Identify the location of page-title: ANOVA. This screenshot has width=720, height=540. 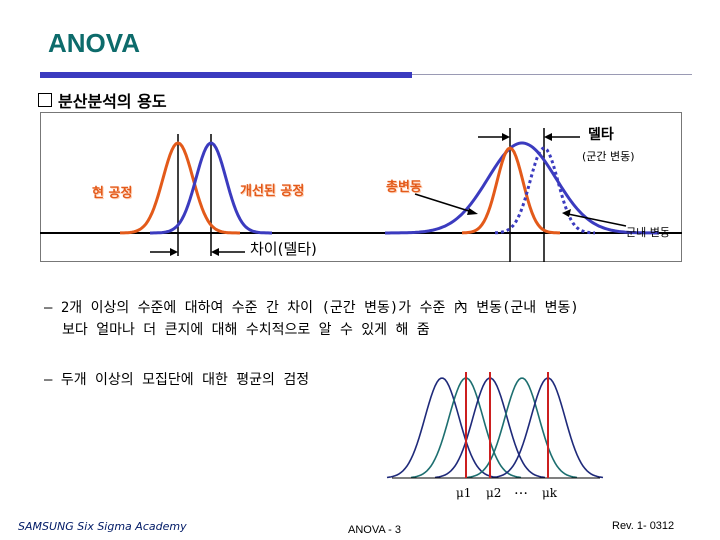
(94, 43).